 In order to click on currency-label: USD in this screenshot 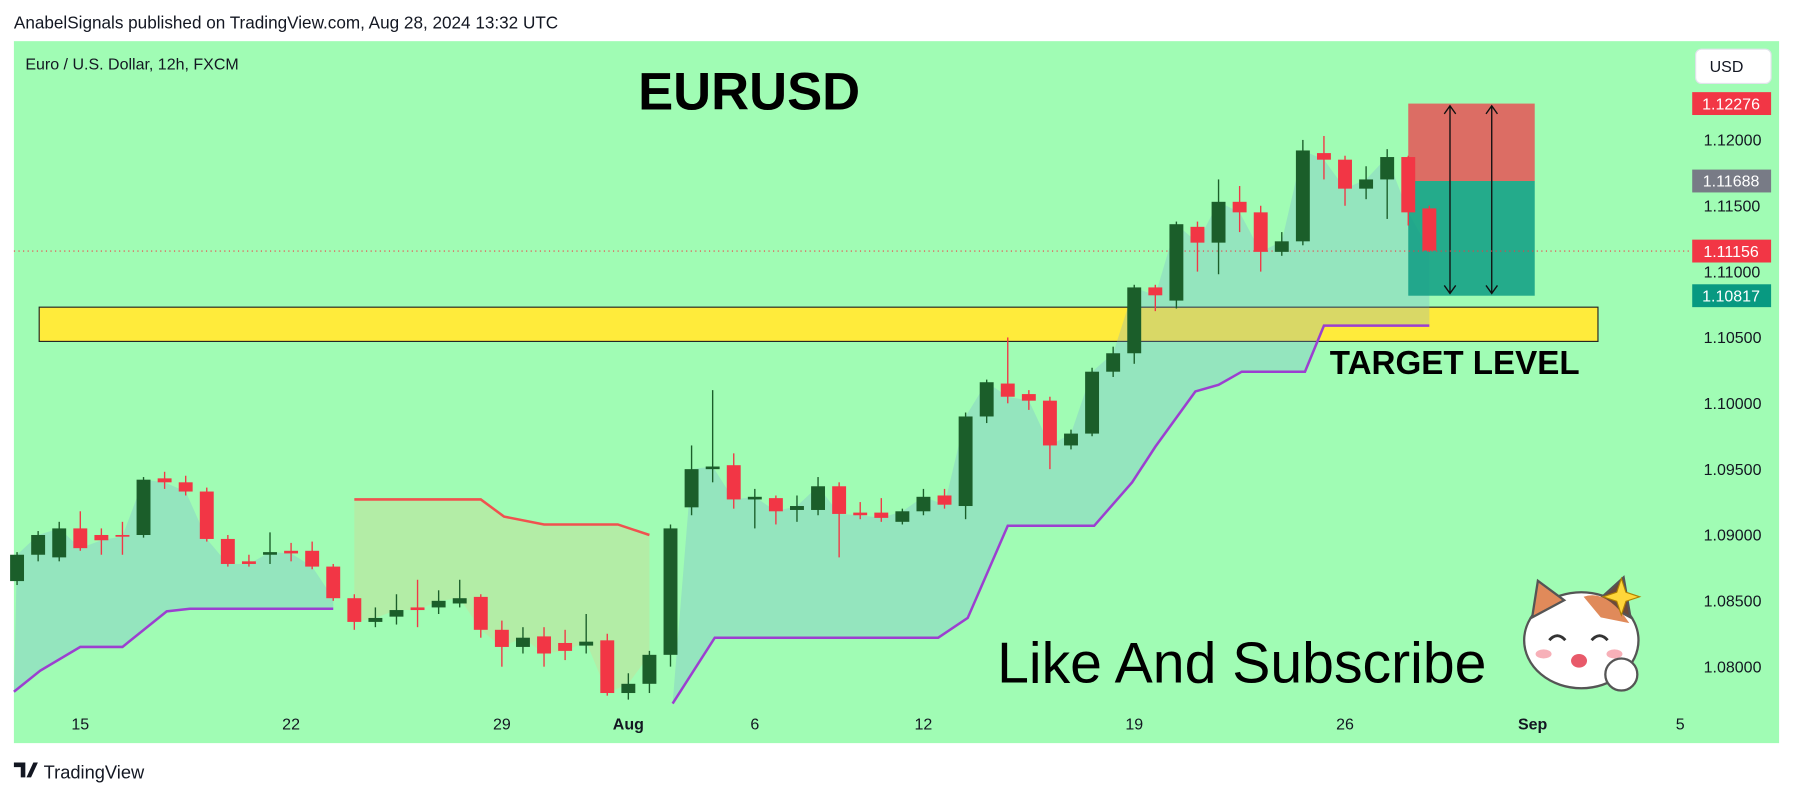, I will do `click(1727, 67)`.